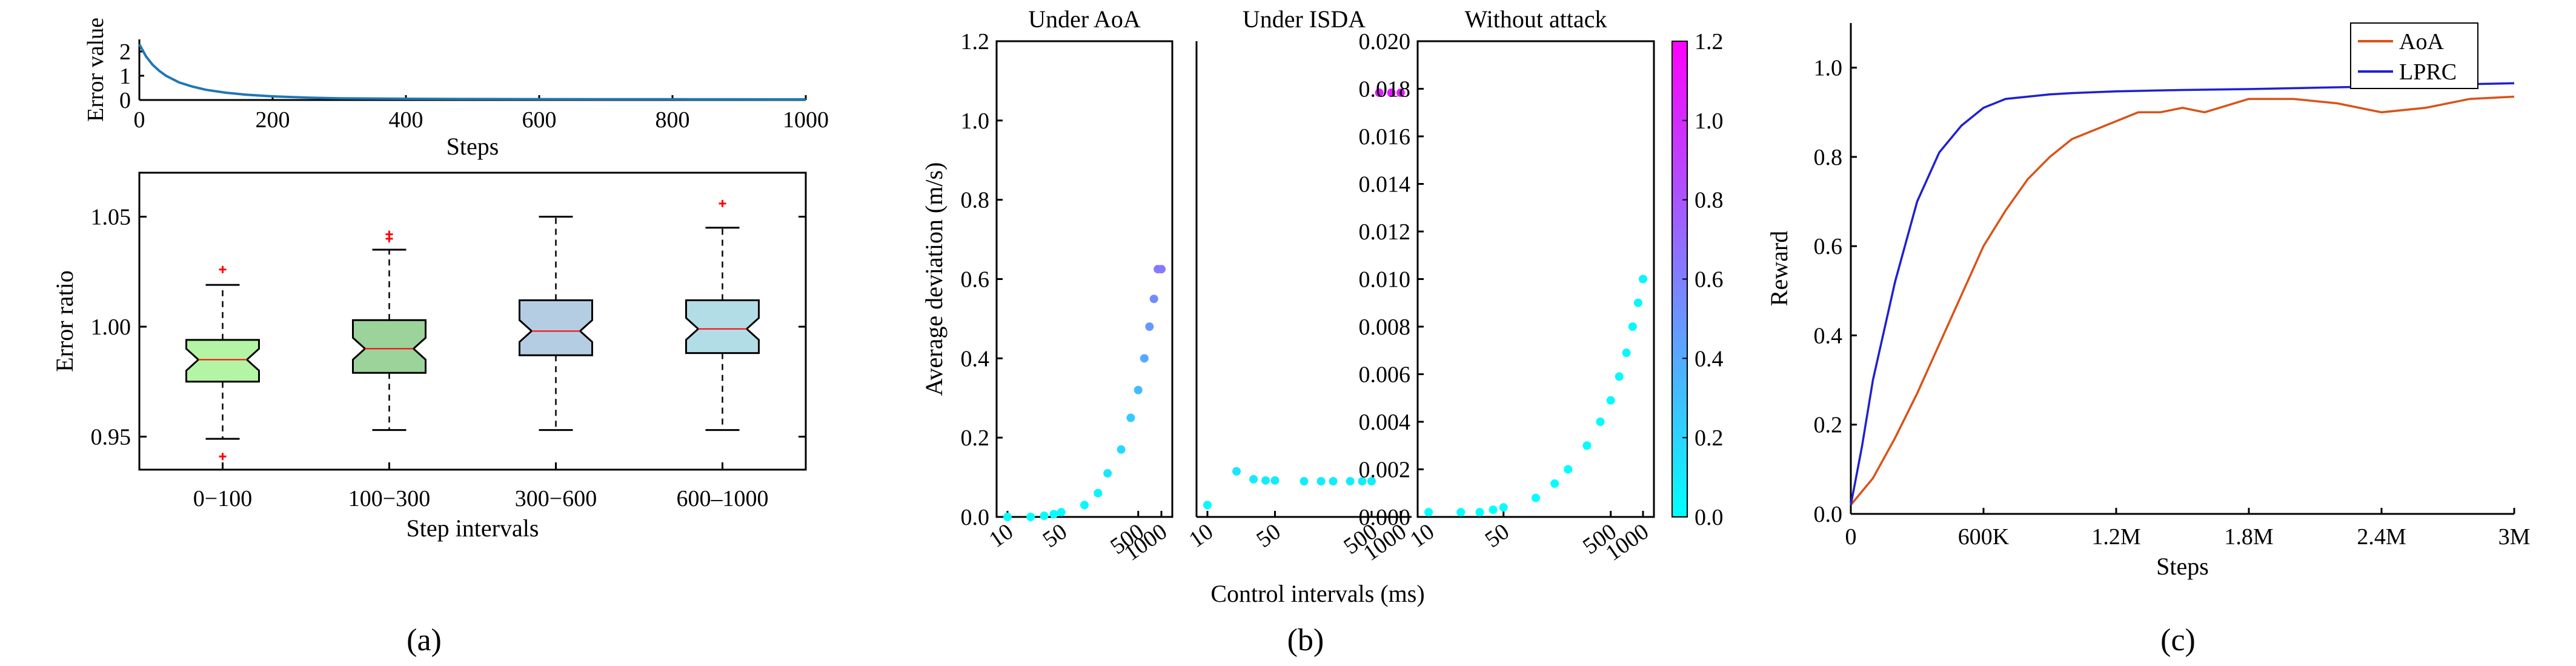 This screenshot has height=666, width=2576. What do you see at coordinates (1709, 201) in the screenshot?
I see `b-colorbar-tick-label: 0.8` at bounding box center [1709, 201].